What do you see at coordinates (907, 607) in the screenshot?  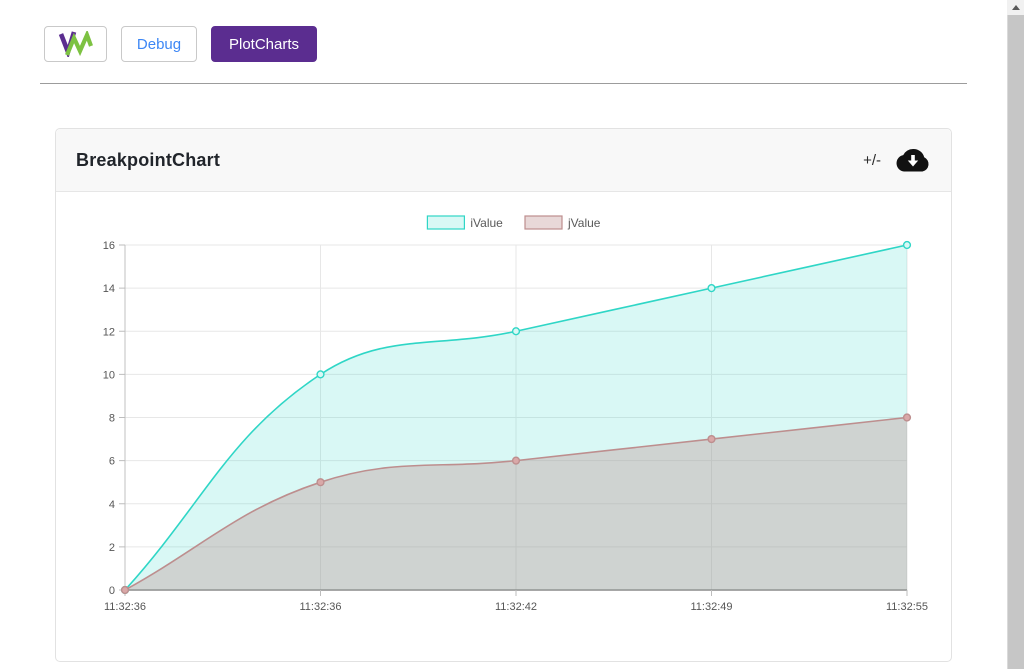 I see `svg-text: 11:32:55` at bounding box center [907, 607].